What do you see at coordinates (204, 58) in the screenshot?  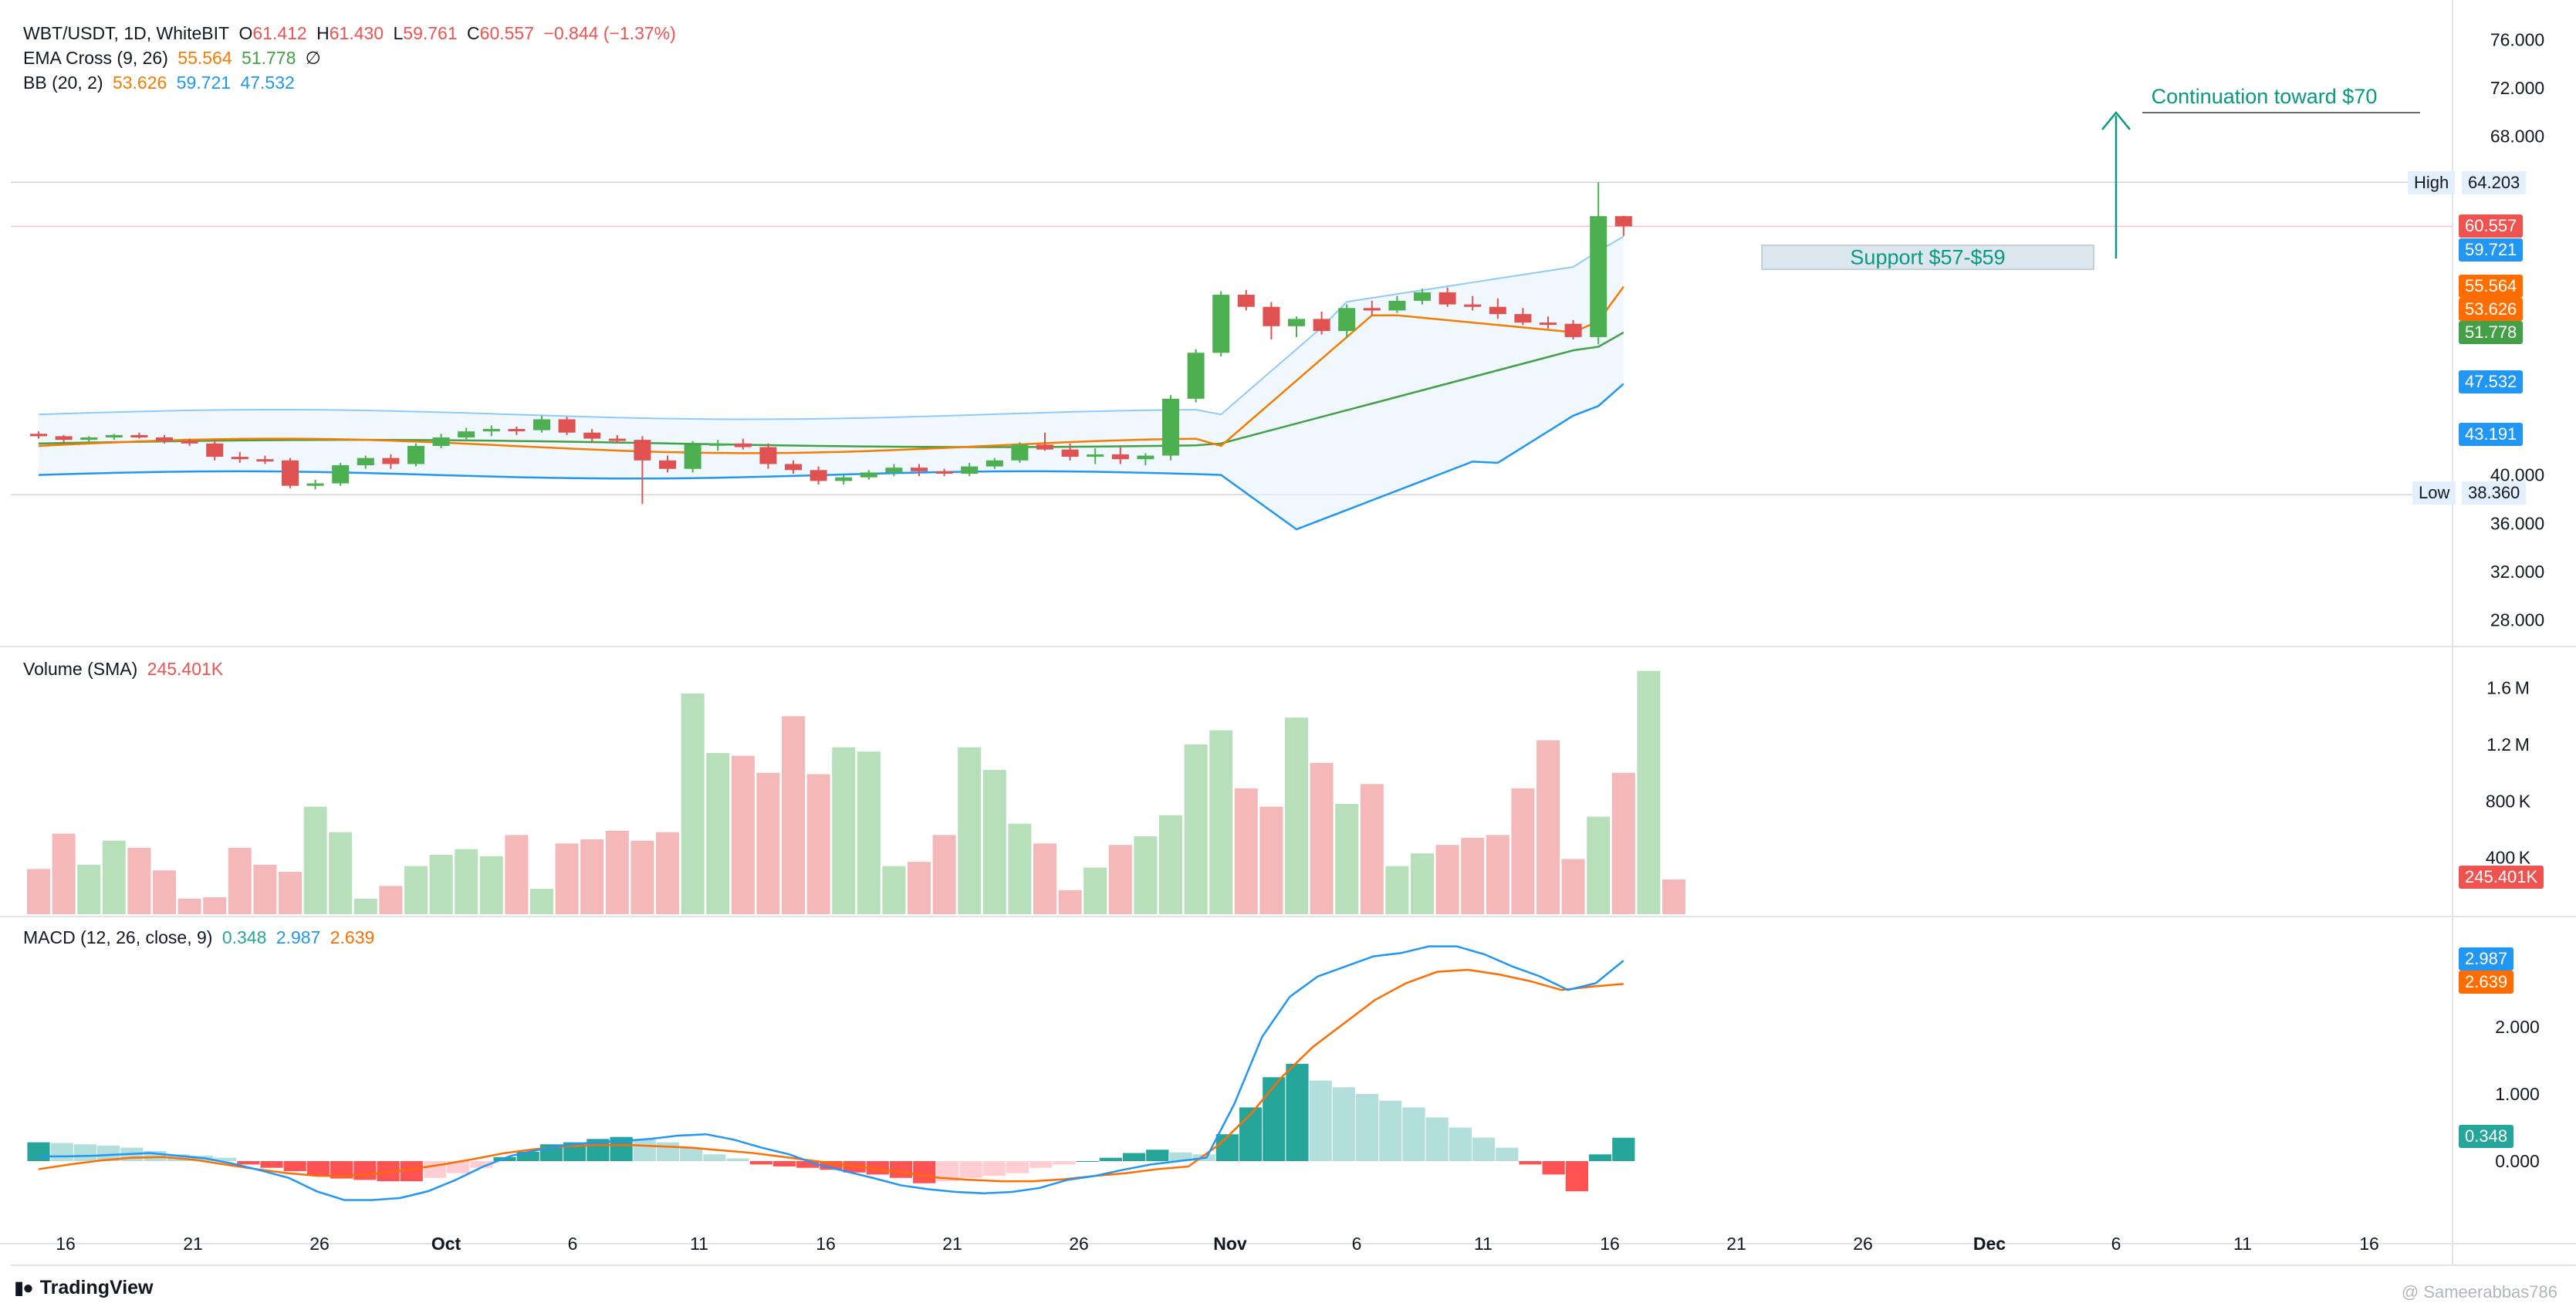 I see `ema-fast-value: 55.564` at bounding box center [204, 58].